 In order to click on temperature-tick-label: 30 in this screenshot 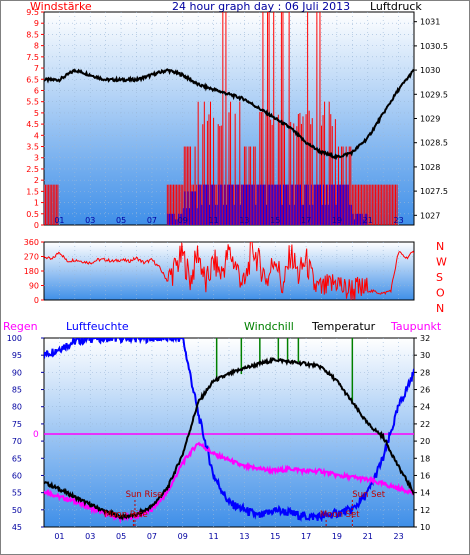, I will do `click(425, 355)`.